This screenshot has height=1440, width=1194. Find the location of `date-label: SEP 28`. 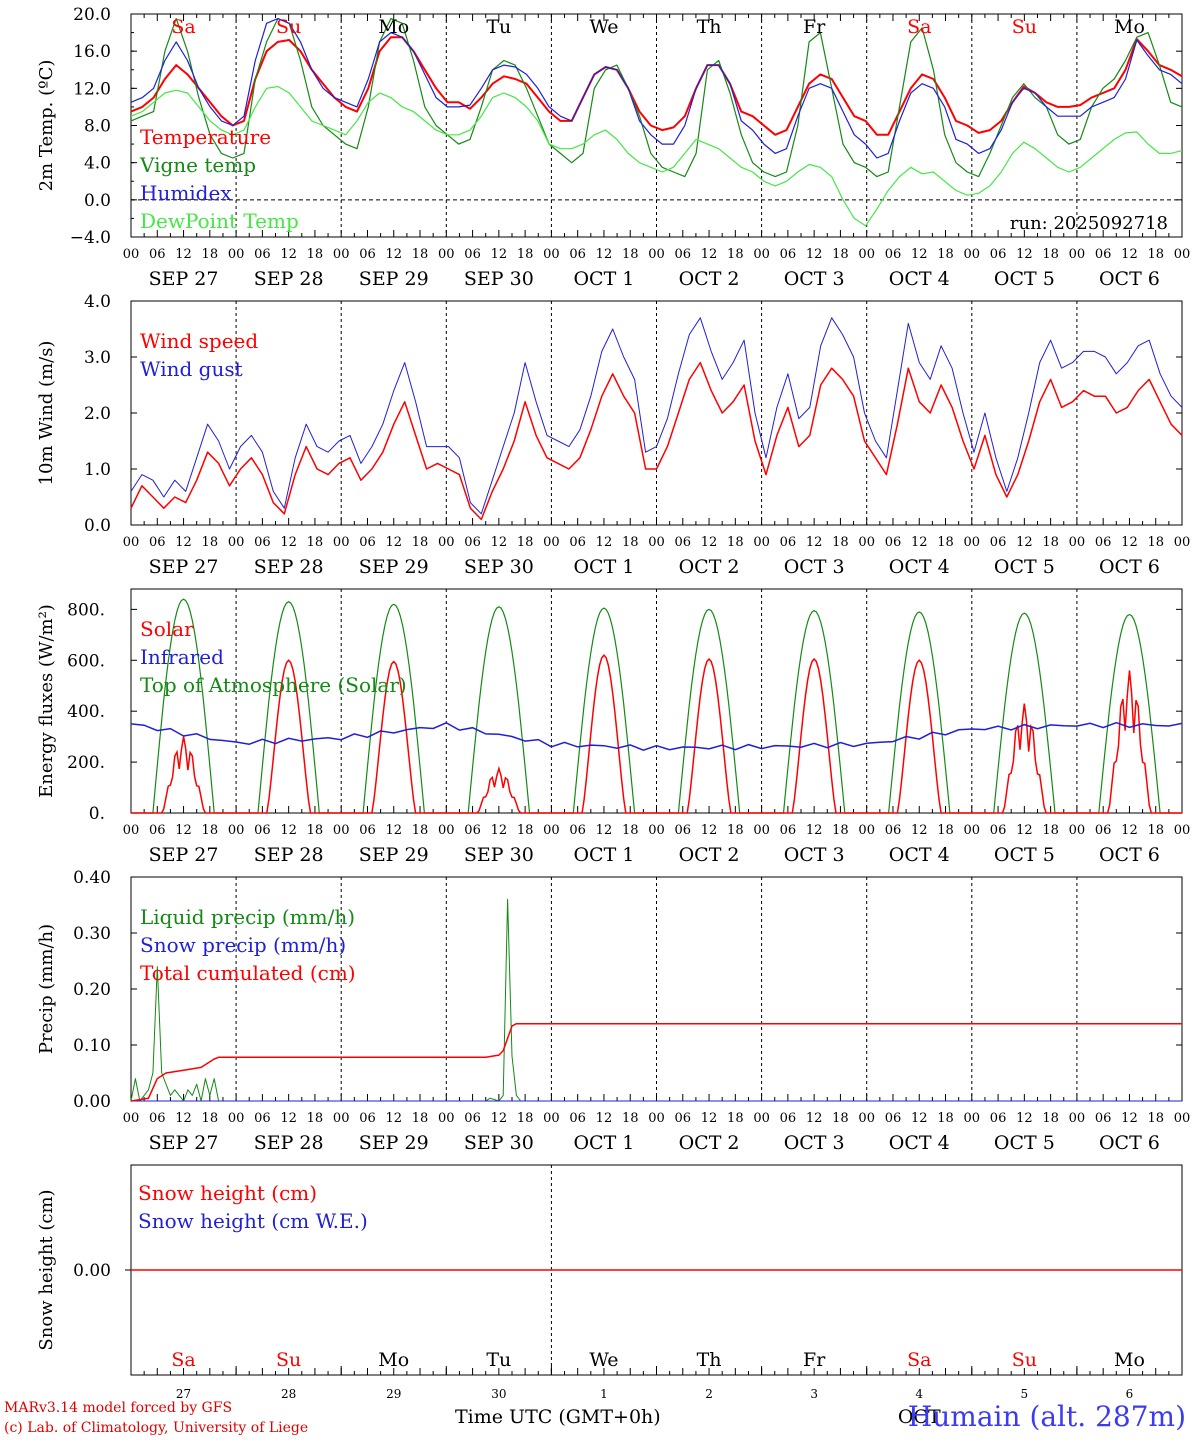

date-label: SEP 28 is located at coordinates (289, 279).